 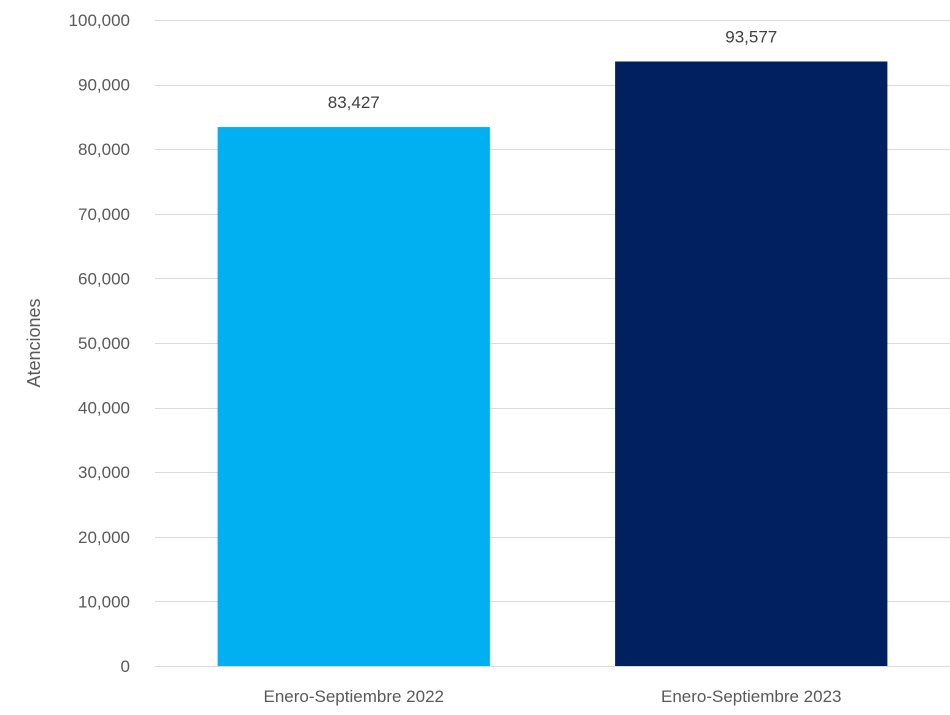 I want to click on y-tick-label: 10,000, so click(x=104, y=601).